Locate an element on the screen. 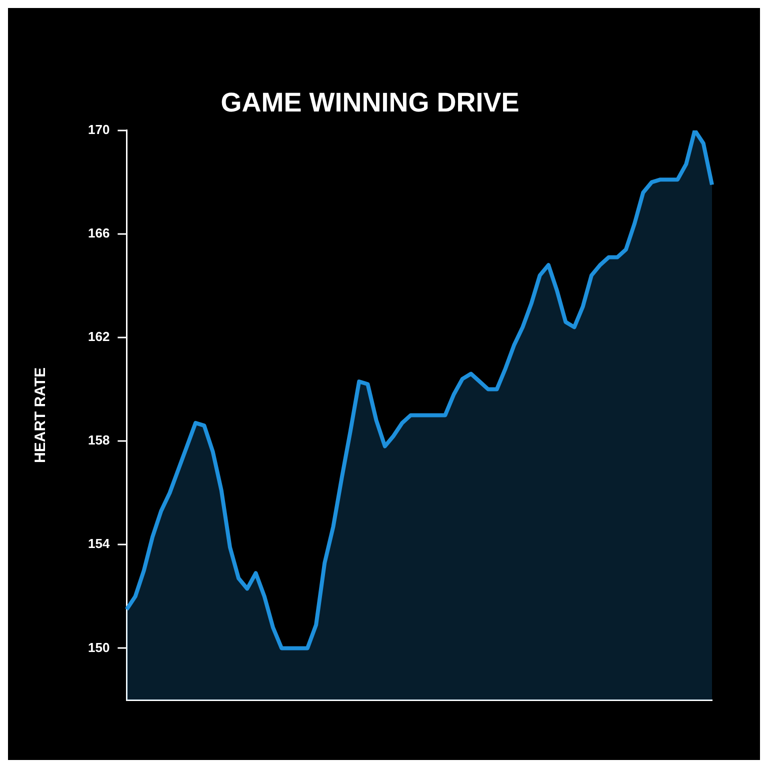 The width and height of the screenshot is (768, 768). y-tick-label: 154 is located at coordinates (99, 544).